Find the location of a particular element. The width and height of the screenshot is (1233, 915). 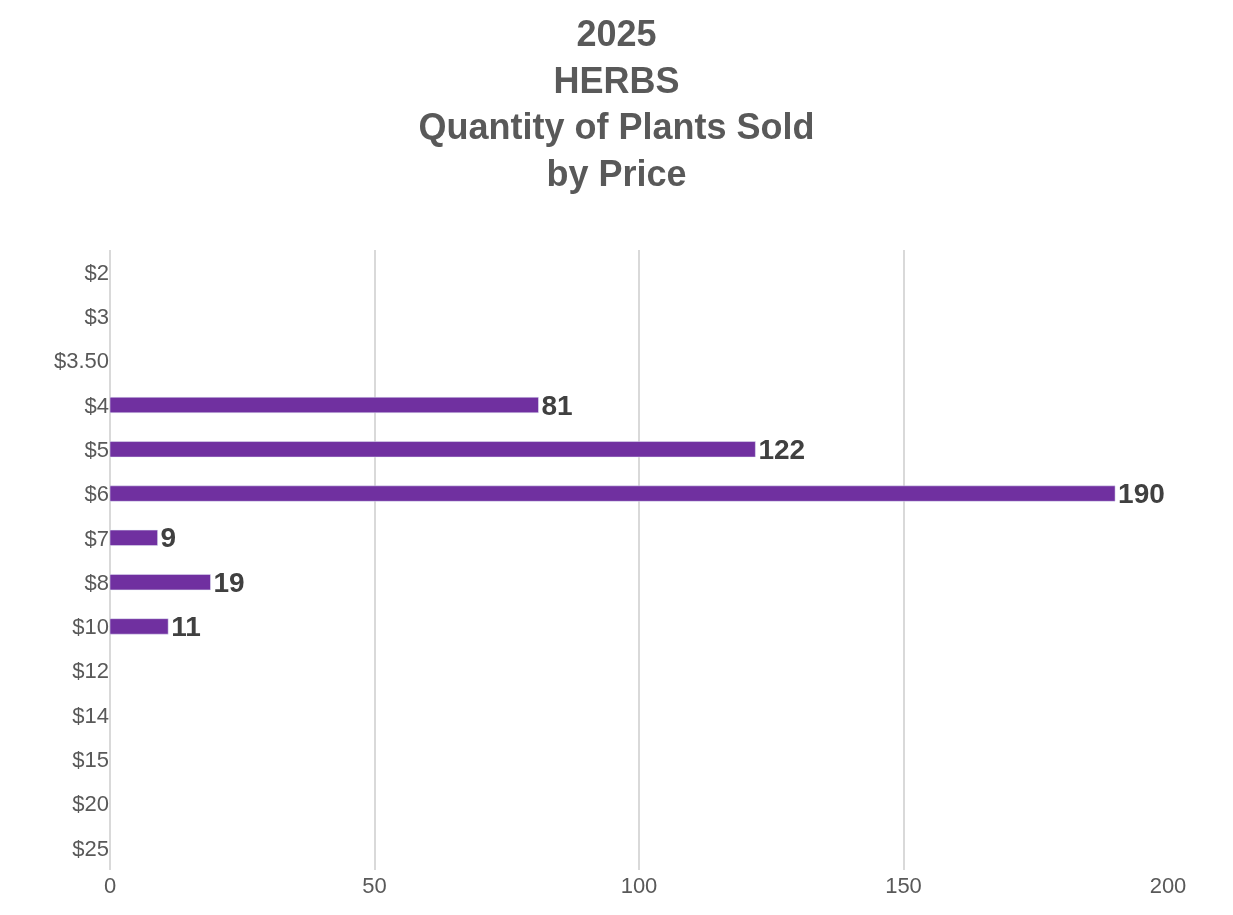

y-tick-label: $25 is located at coordinates (90, 848).